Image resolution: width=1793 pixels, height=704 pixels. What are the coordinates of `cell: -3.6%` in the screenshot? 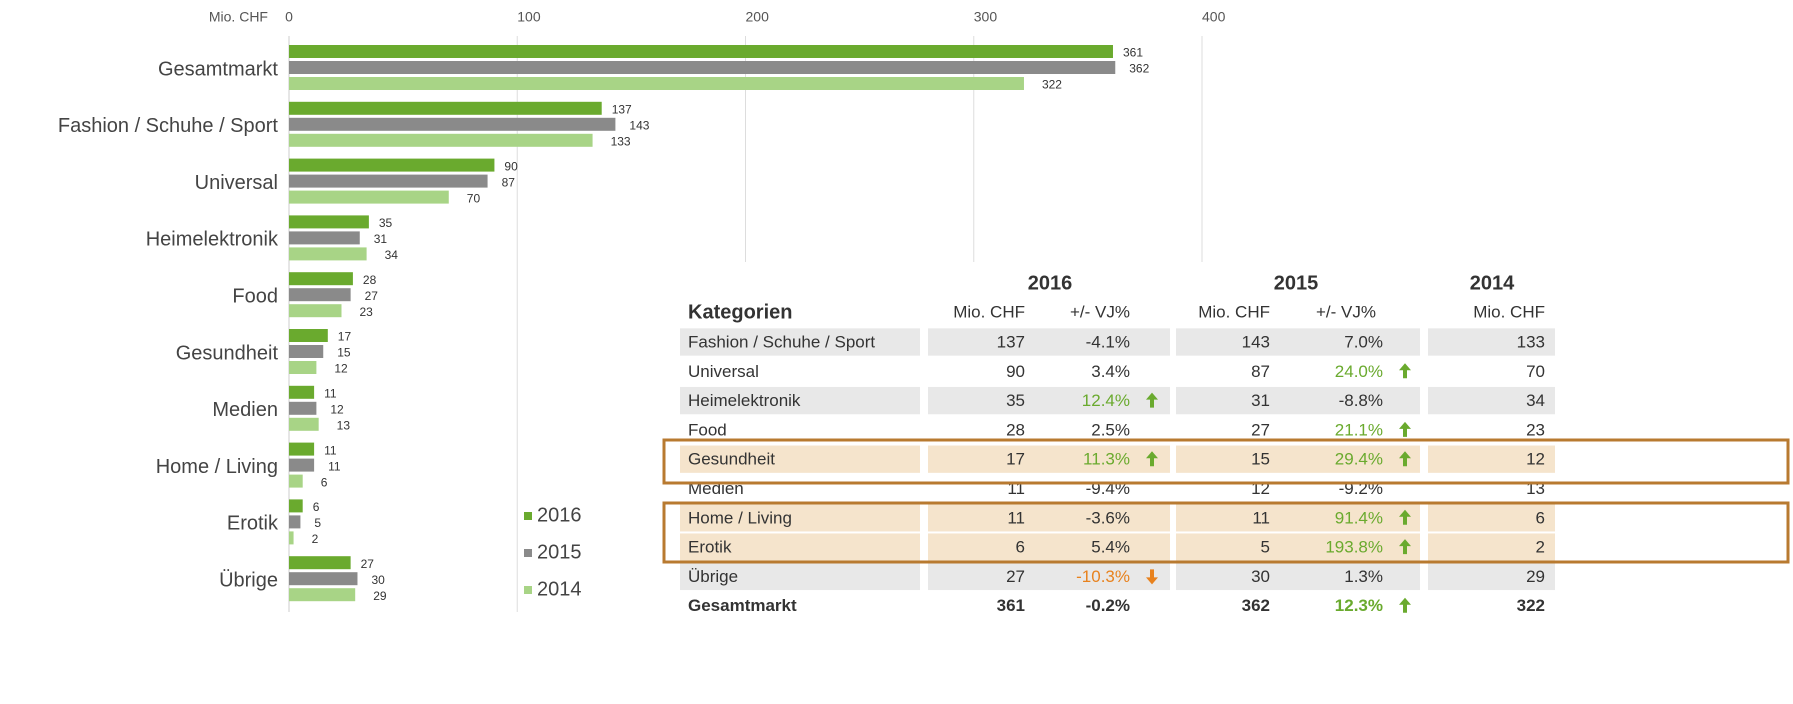 It's located at (1108, 517).